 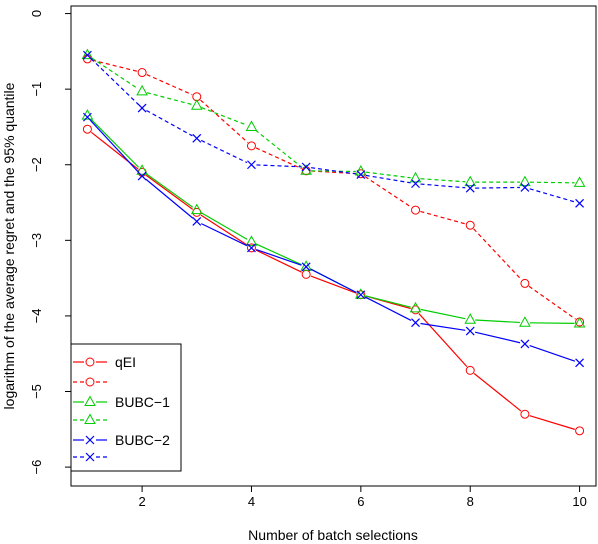 What do you see at coordinates (142, 402) in the screenshot?
I see `legend-label: BUBC−1` at bounding box center [142, 402].